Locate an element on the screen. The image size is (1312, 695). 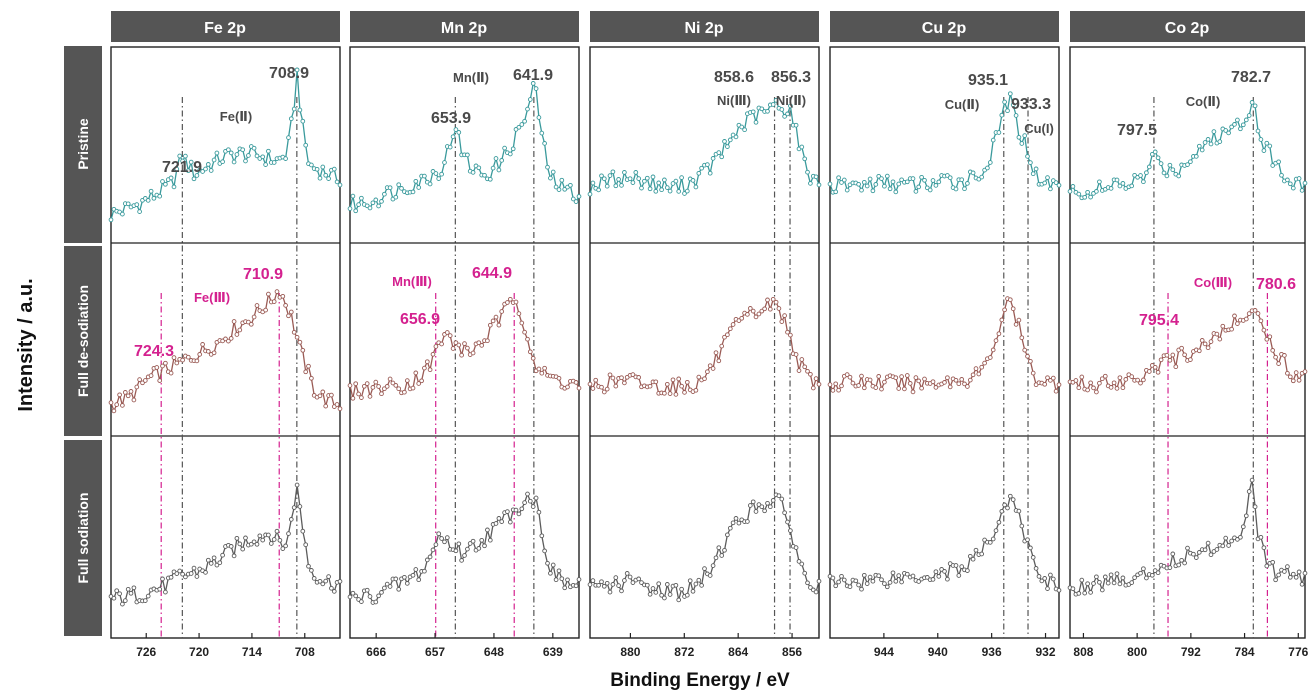
mn-x-tick-label: 639 is located at coordinates (553, 652).